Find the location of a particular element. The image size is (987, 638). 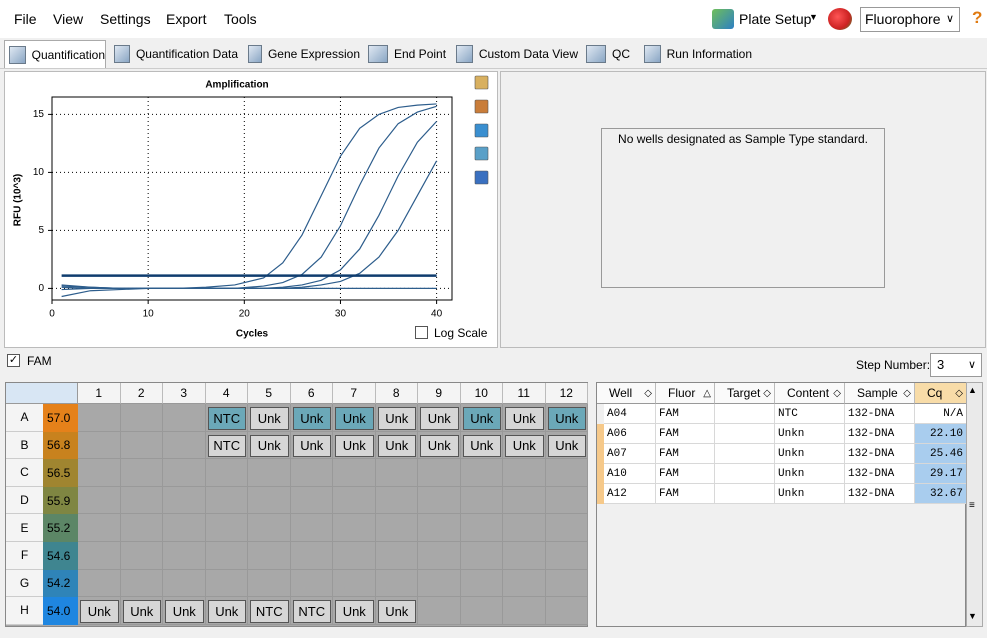

column-header: 9 is located at coordinates (439, 393).